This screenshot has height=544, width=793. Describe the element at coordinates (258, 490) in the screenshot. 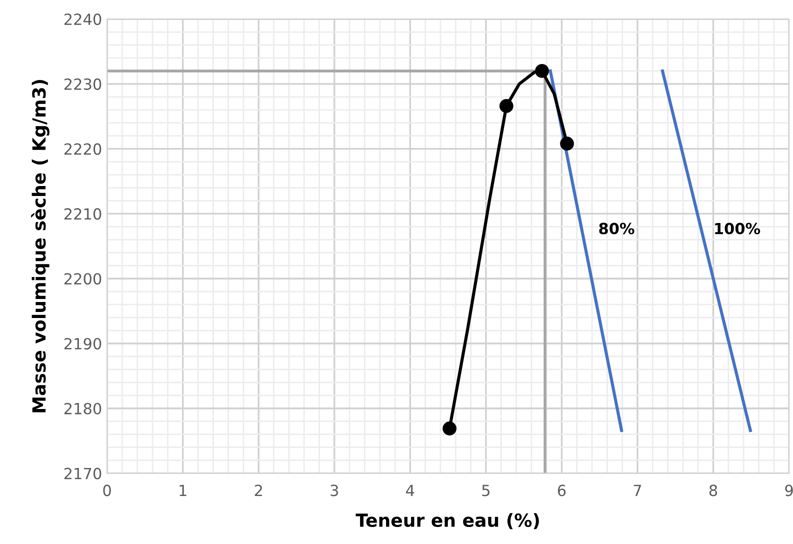

I see `x-tick-label: 2` at that location.